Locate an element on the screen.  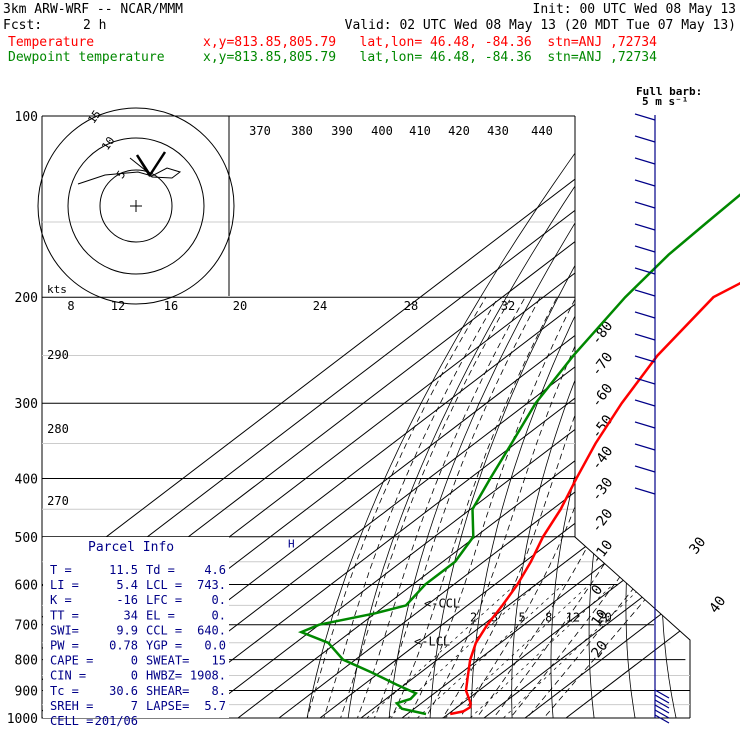
parcel-value: 9.9 is located at coordinates (127, 630).